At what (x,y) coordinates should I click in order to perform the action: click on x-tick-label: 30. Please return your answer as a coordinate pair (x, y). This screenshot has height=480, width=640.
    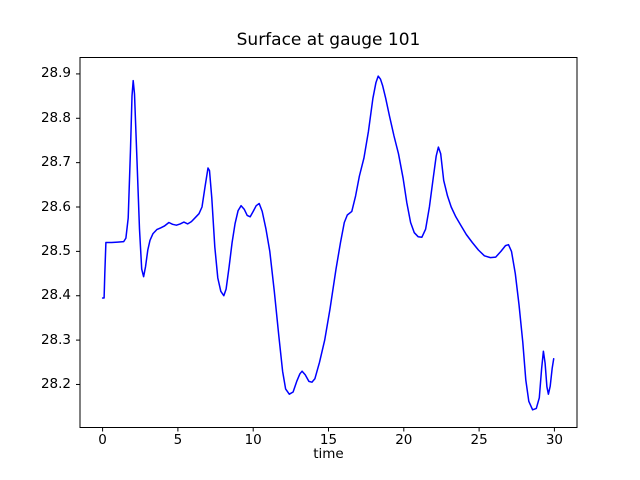
    Looking at the image, I should click on (554, 440).